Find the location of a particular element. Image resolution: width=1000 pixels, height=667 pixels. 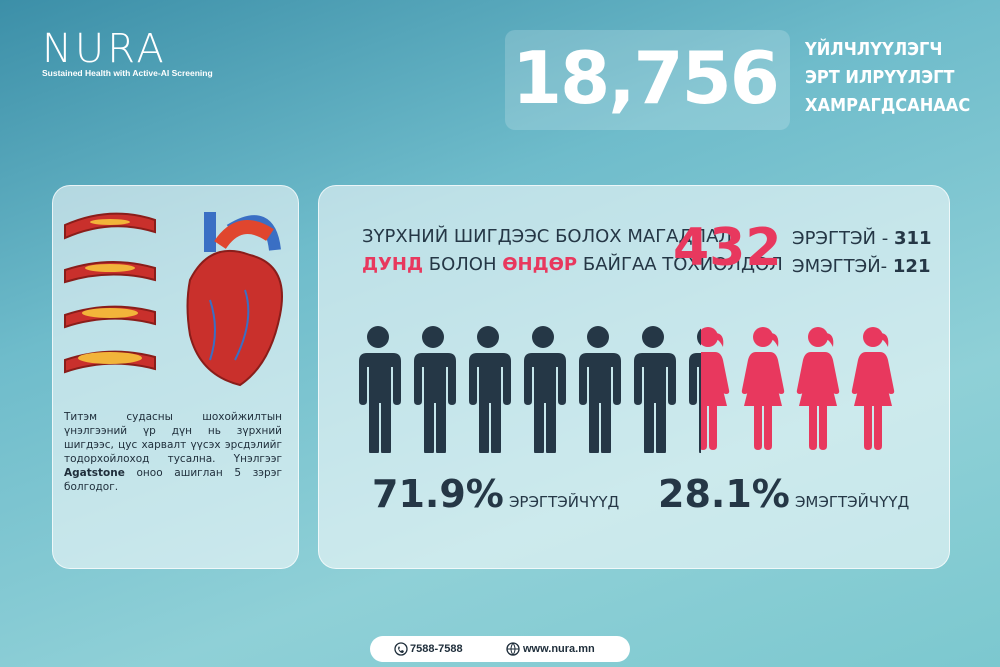

headline-line: ДУНД БОЛОН ӨНДӨР БАЙГАА ТОХИОЛДОЛ is located at coordinates (572, 264).